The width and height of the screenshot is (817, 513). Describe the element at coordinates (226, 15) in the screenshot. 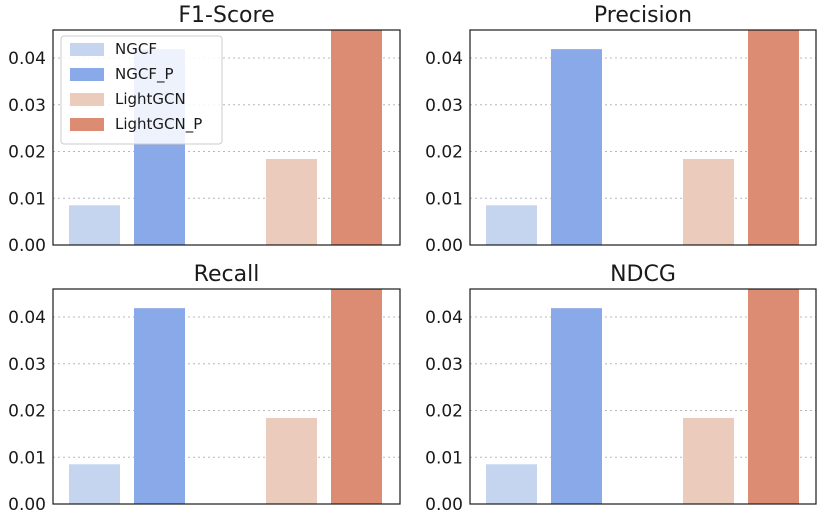

I see `chart-title: F1-Score` at that location.